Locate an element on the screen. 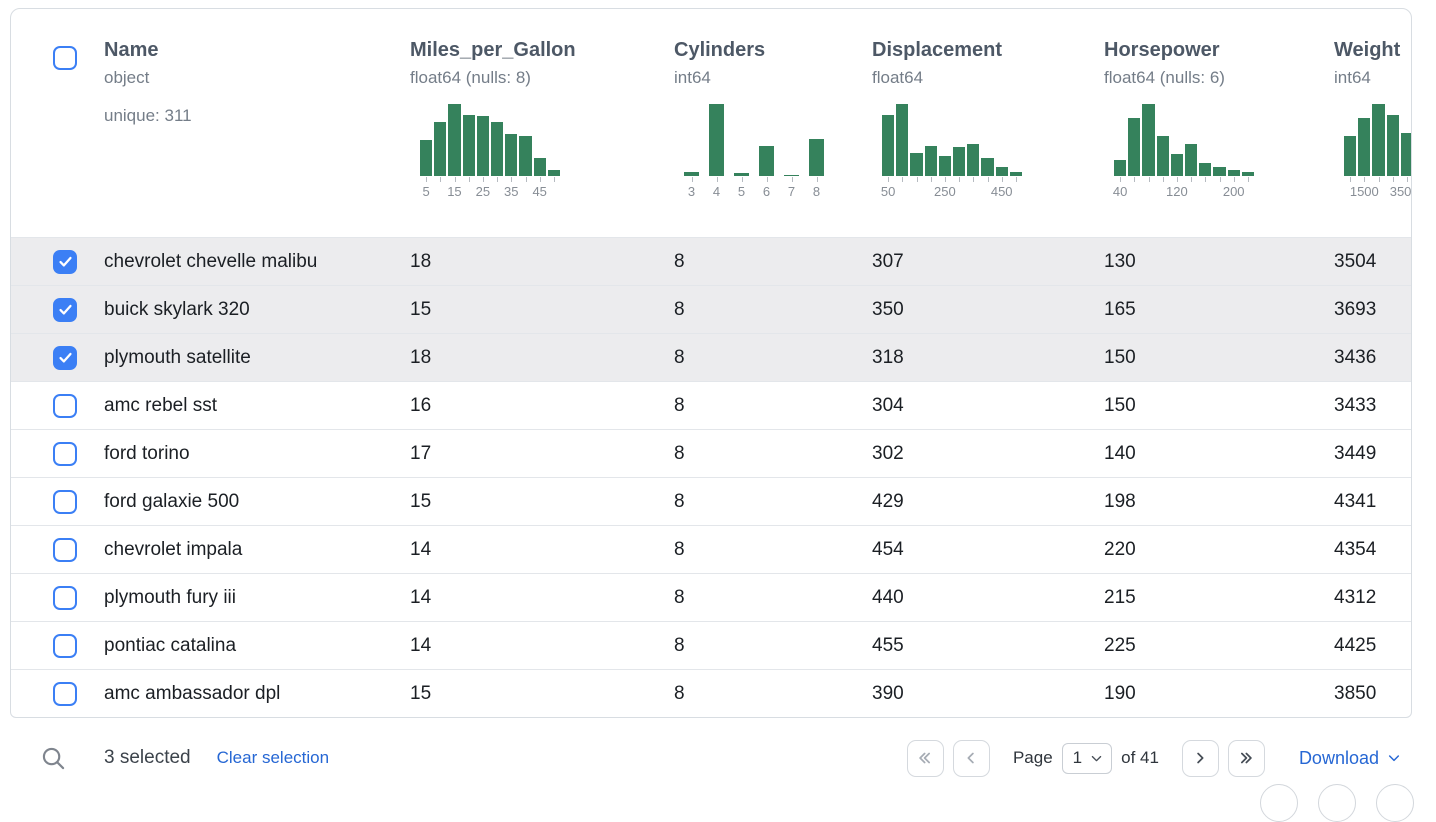  cell-displacement: 350 is located at coordinates (888, 309).